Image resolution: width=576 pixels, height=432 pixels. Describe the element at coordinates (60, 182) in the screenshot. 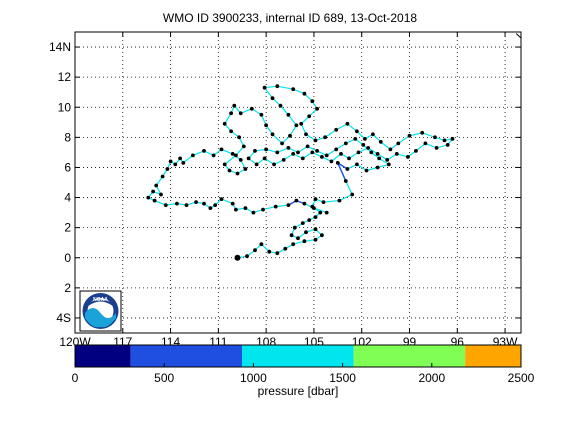

I see `latitude-tick-labels: 14N 12 10 8 6 4 2 0 2 4S` at that location.